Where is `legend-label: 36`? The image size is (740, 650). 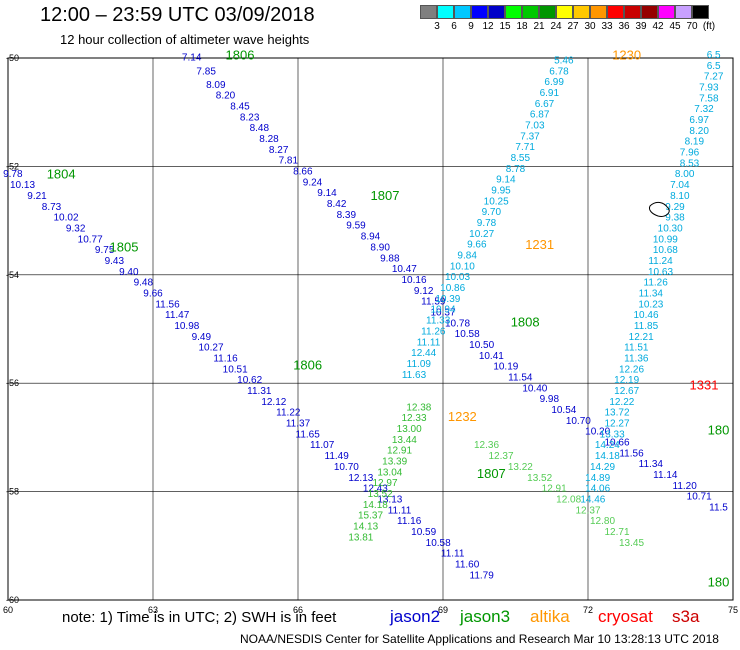
legend-label: 36 is located at coordinates (624, 26).